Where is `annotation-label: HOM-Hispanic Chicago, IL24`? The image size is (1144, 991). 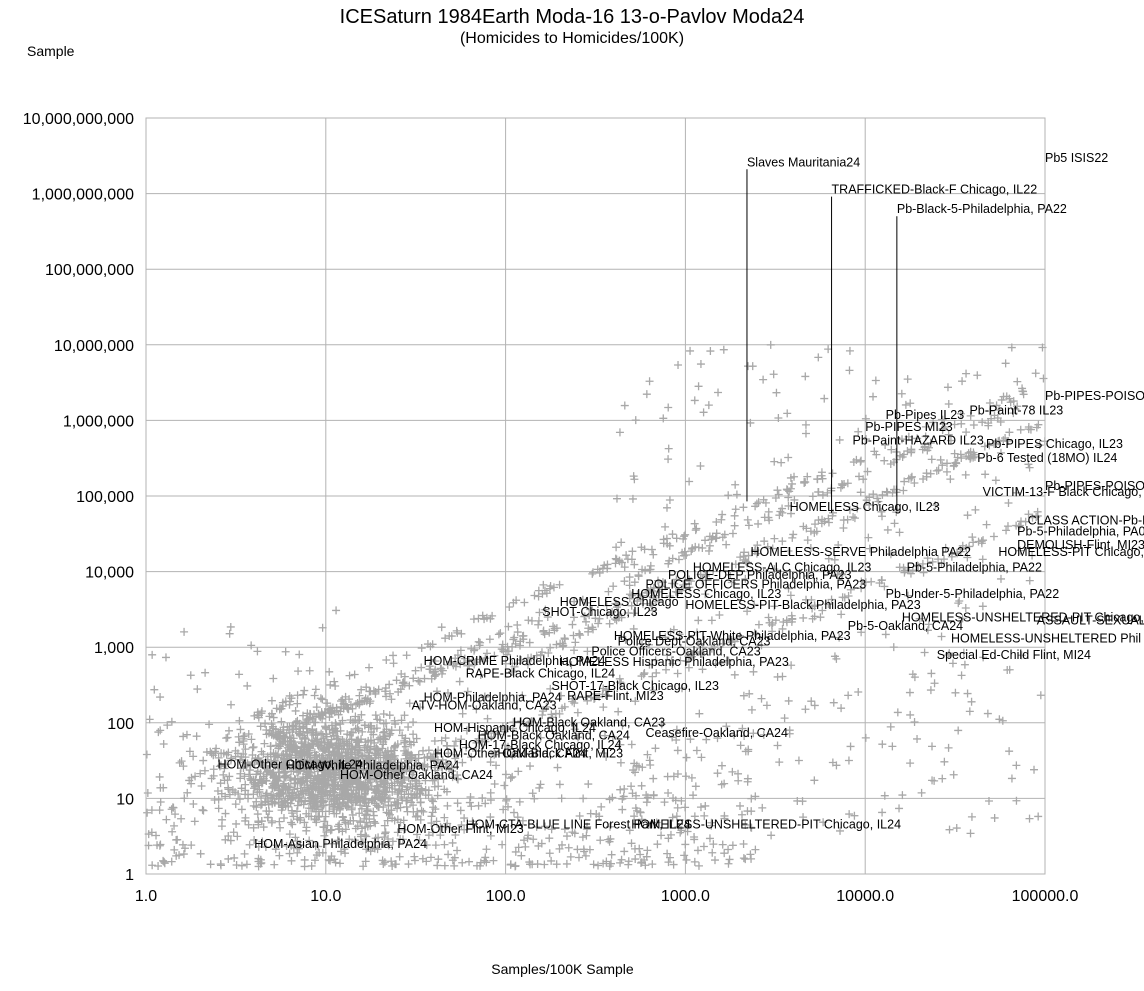 annotation-label: HOM-Hispanic Chicago, IL24 is located at coordinates (515, 728).